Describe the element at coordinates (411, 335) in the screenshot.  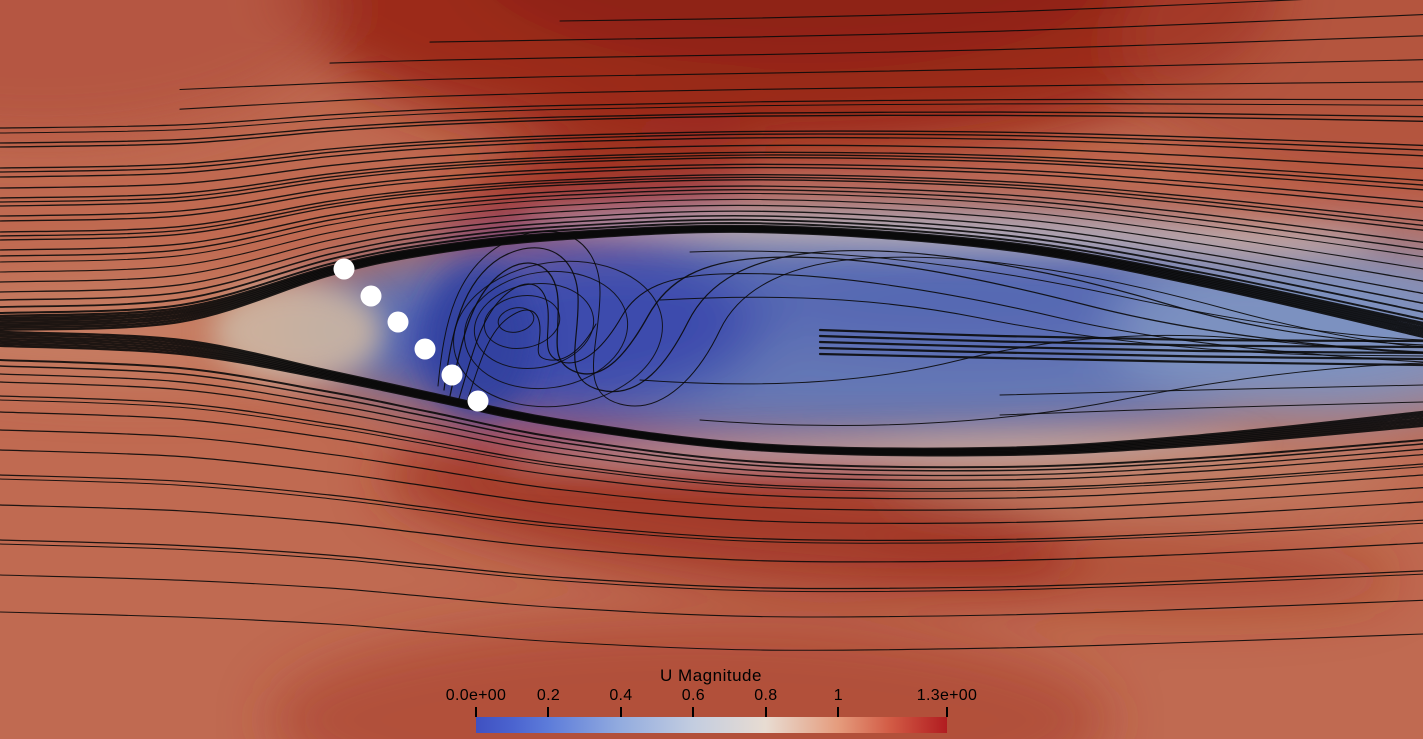
I see `cylinder-markers` at that location.